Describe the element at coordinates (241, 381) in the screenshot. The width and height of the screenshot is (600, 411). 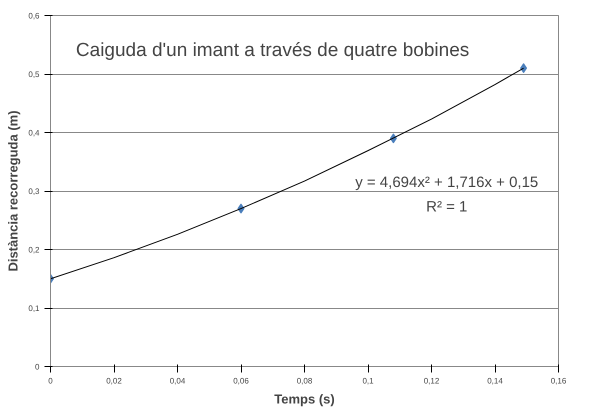
I see `x-tick-label: 0,06` at that location.